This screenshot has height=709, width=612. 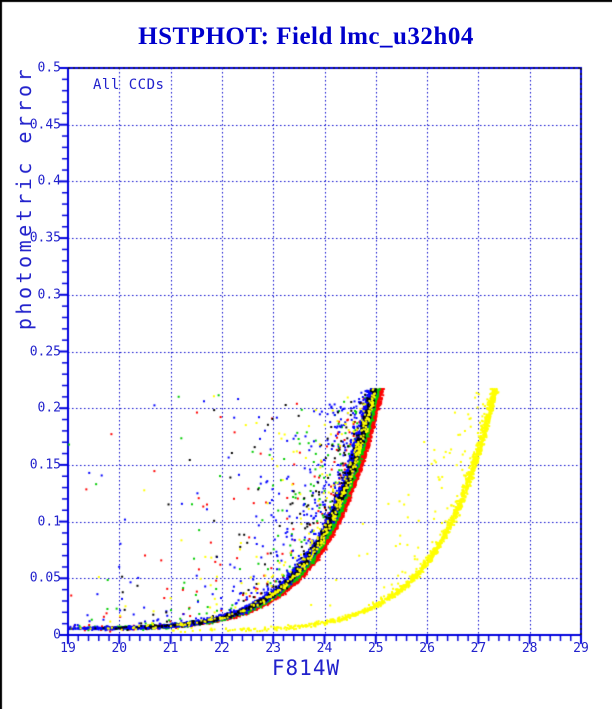 What do you see at coordinates (170, 648) in the screenshot?
I see `x-tick-label: 21` at bounding box center [170, 648].